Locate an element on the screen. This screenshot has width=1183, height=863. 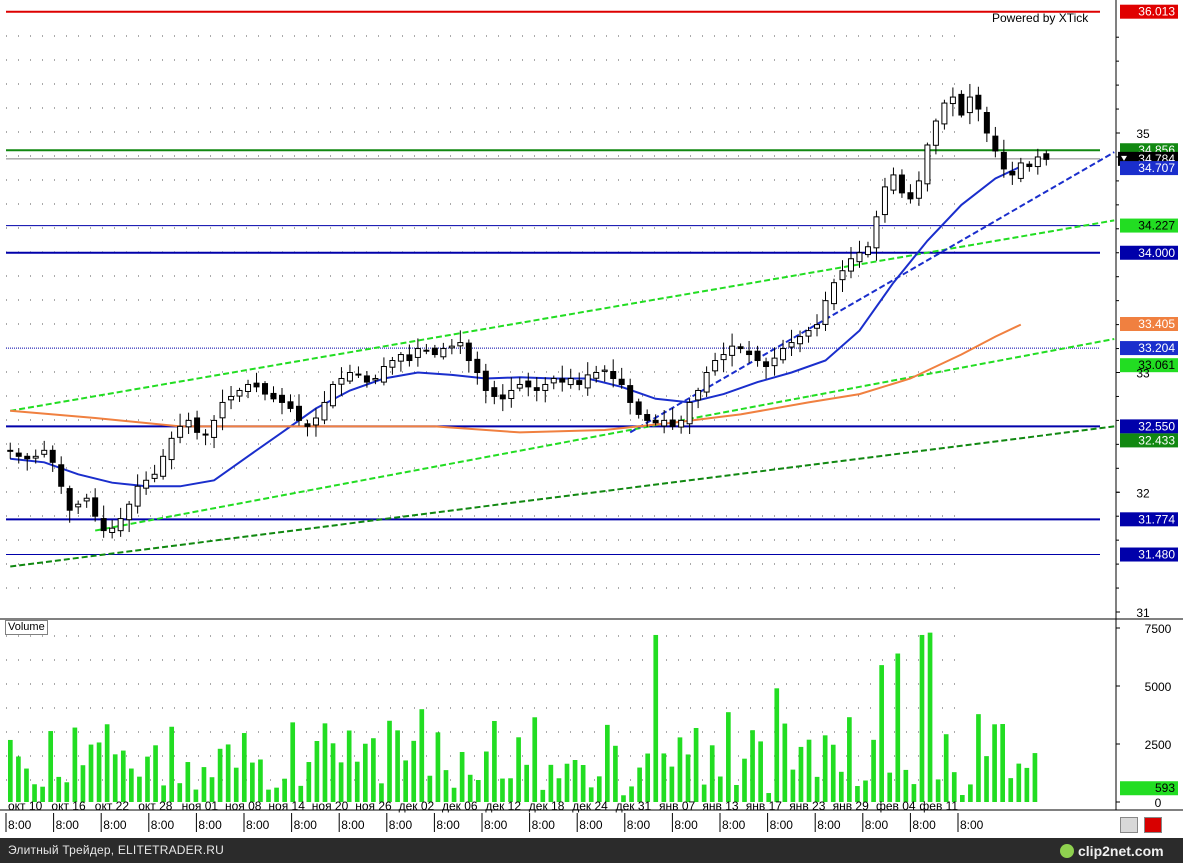
date-label: дек 06 is located at coordinates (460, 806).